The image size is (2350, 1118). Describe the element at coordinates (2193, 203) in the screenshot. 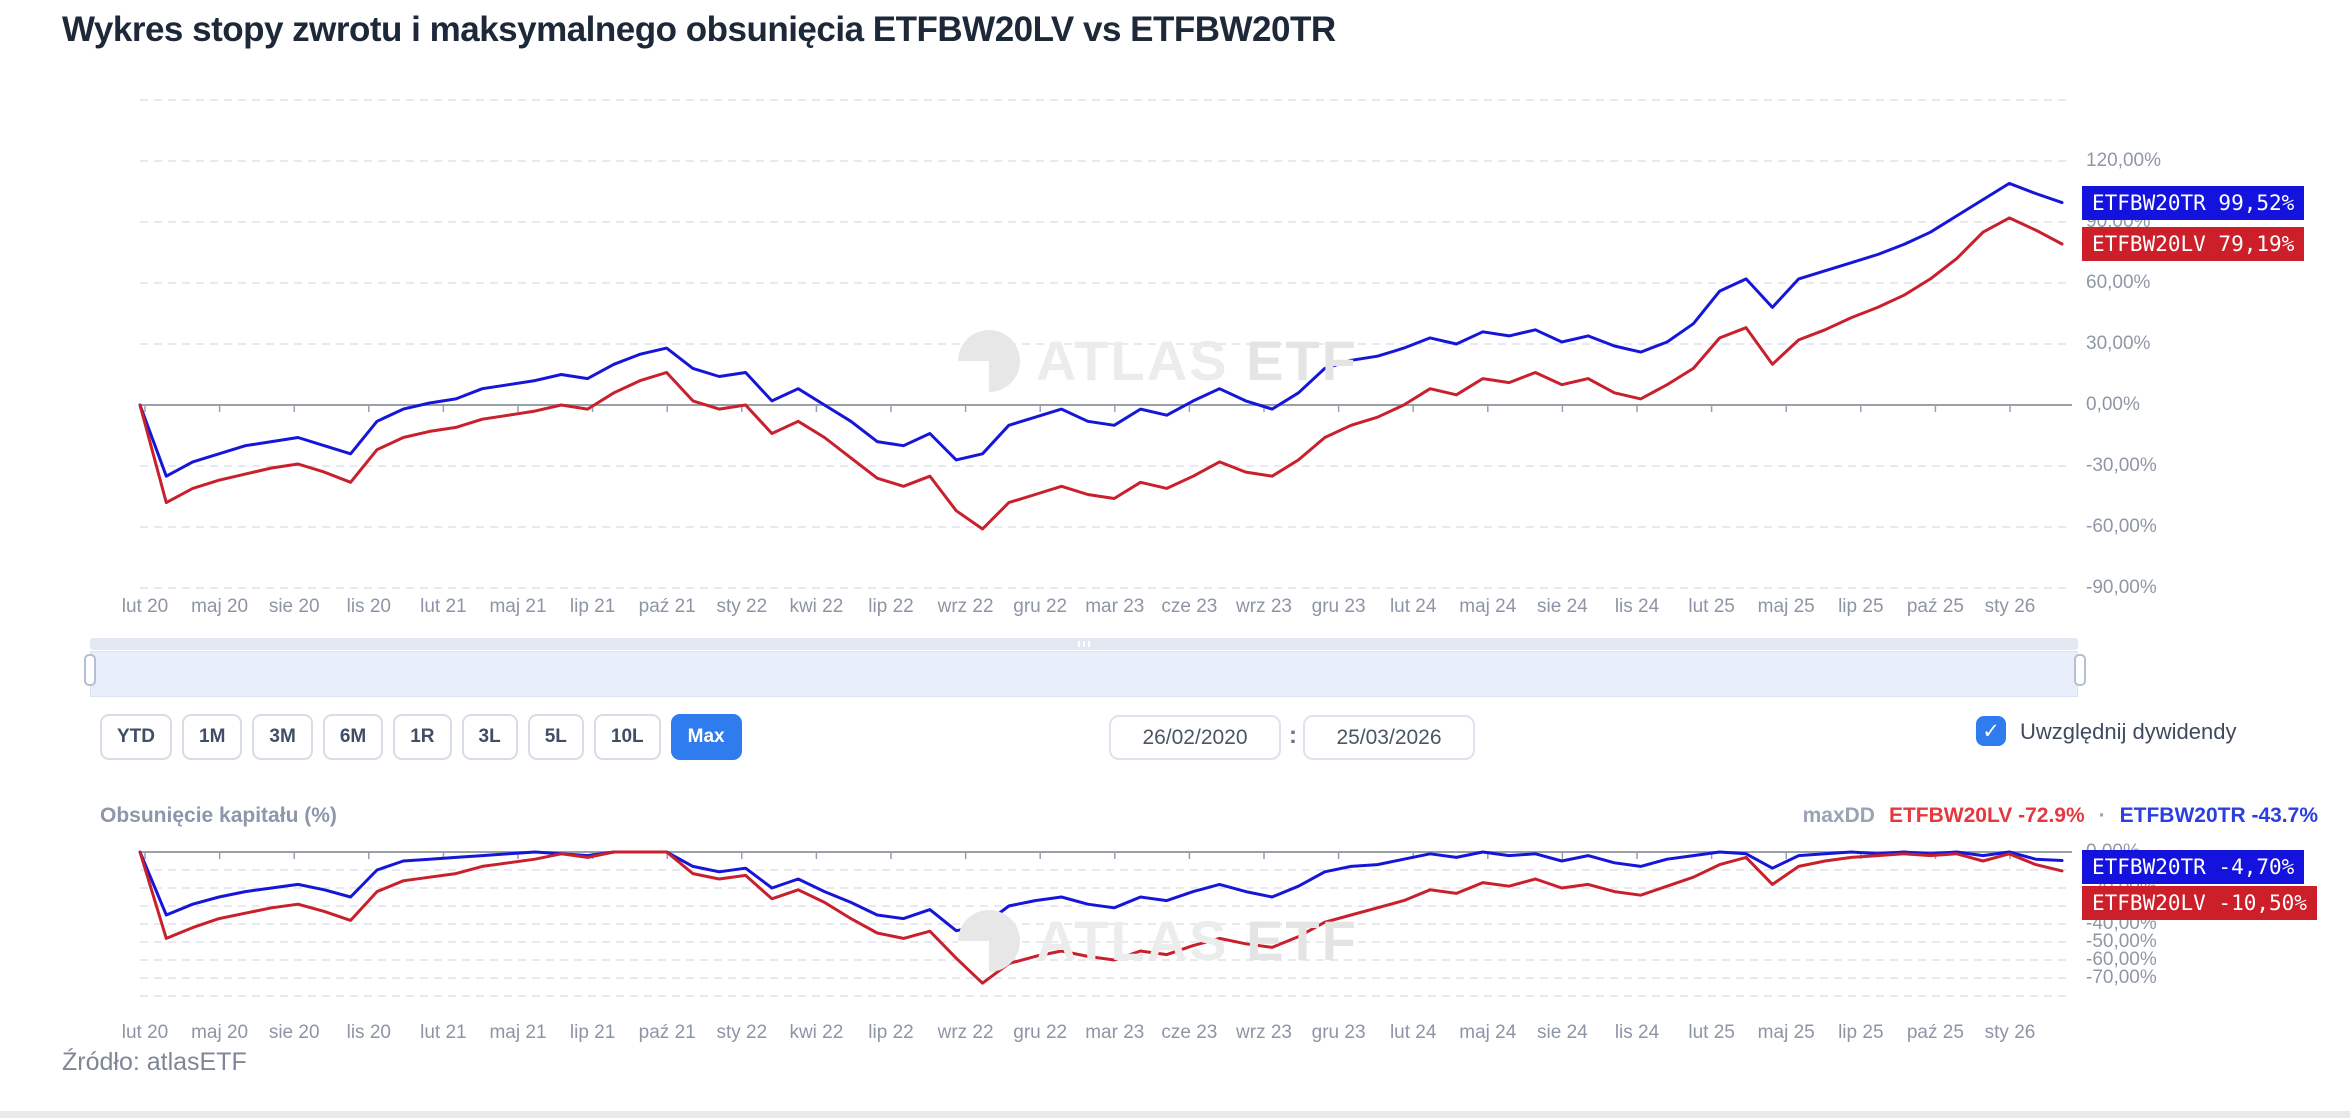

I see `series-badge-ETFBW20TR: ETFBW20TR 99,52%` at that location.